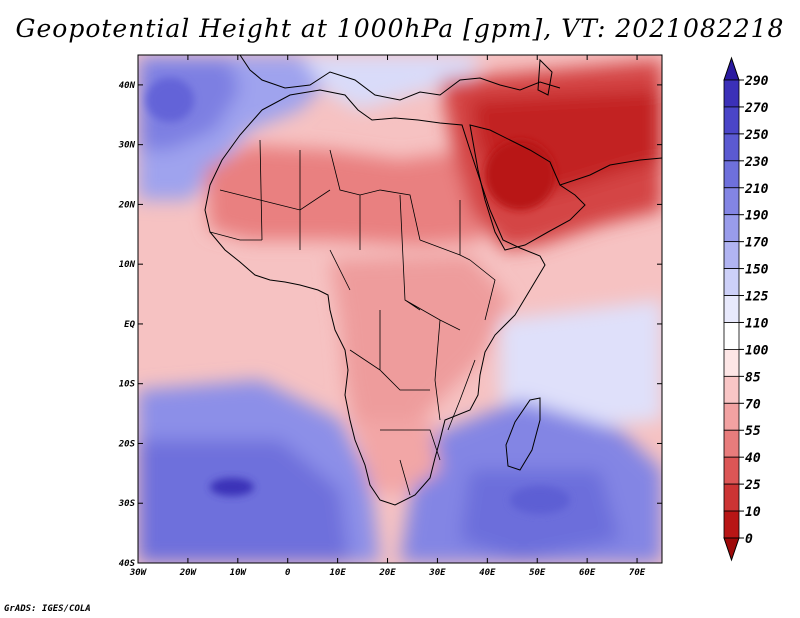 The width and height of the screenshot is (800, 618). I want to click on colorbar-label: 250, so click(756, 135).